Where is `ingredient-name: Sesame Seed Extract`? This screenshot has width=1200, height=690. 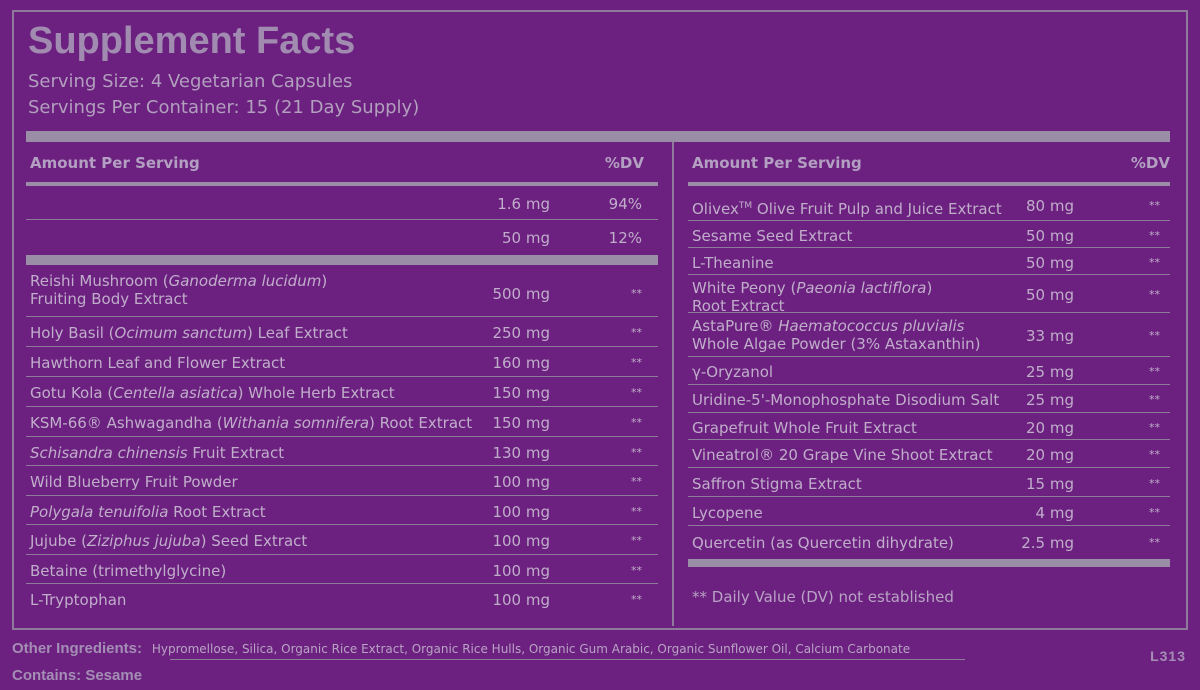
ingredient-name: Sesame Seed Extract is located at coordinates (772, 236).